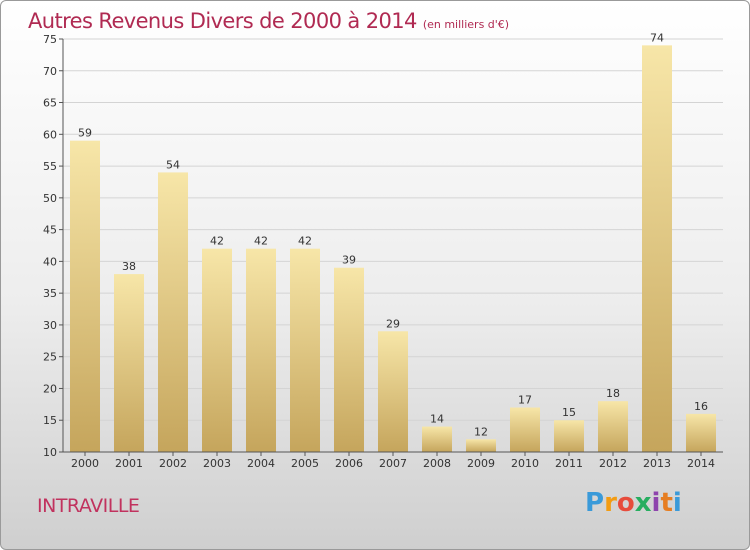 Image resolution: width=750 pixels, height=550 pixels. Describe the element at coordinates (50, 261) in the screenshot. I see `y-tick-label: 40` at that location.